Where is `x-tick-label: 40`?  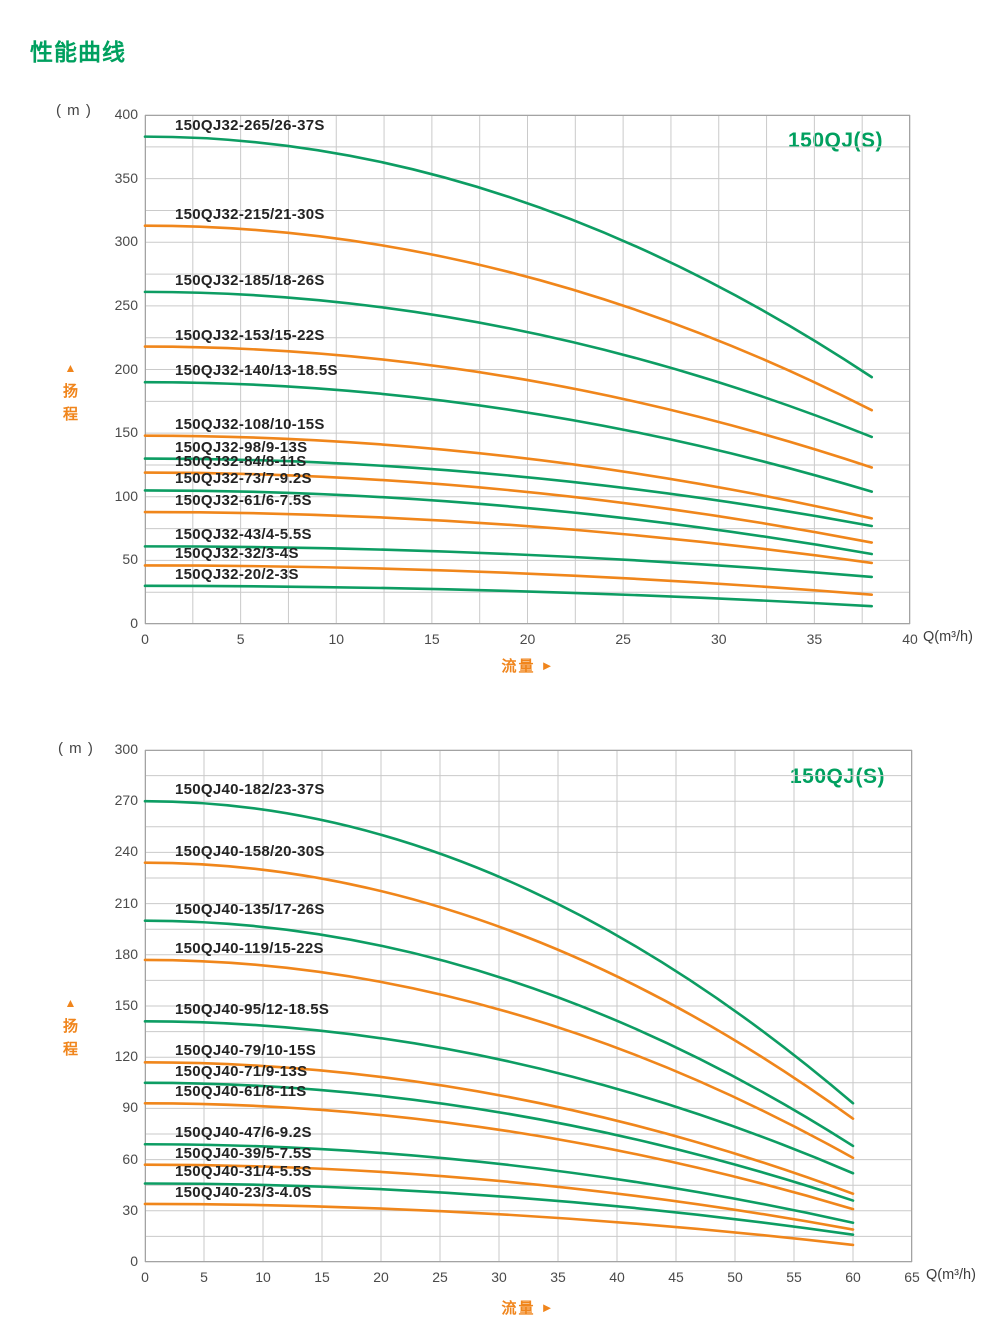
x-tick-label: 40 is located at coordinates (617, 1277).